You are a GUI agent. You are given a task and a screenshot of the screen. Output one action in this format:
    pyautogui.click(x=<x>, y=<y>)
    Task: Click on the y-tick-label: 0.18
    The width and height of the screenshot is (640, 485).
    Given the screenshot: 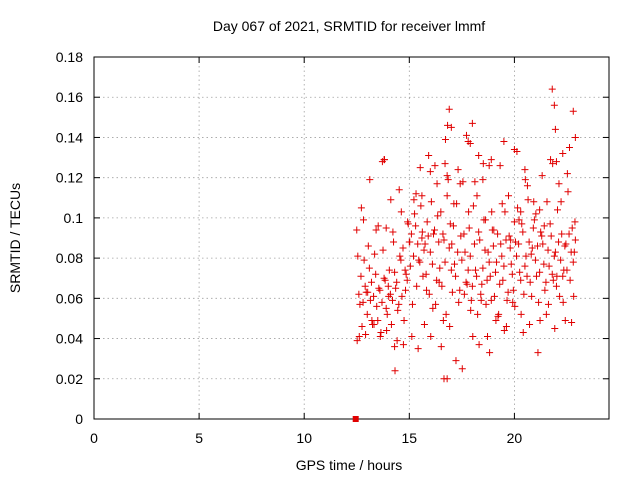 What is the action you would take?
    pyautogui.click(x=69, y=57)
    